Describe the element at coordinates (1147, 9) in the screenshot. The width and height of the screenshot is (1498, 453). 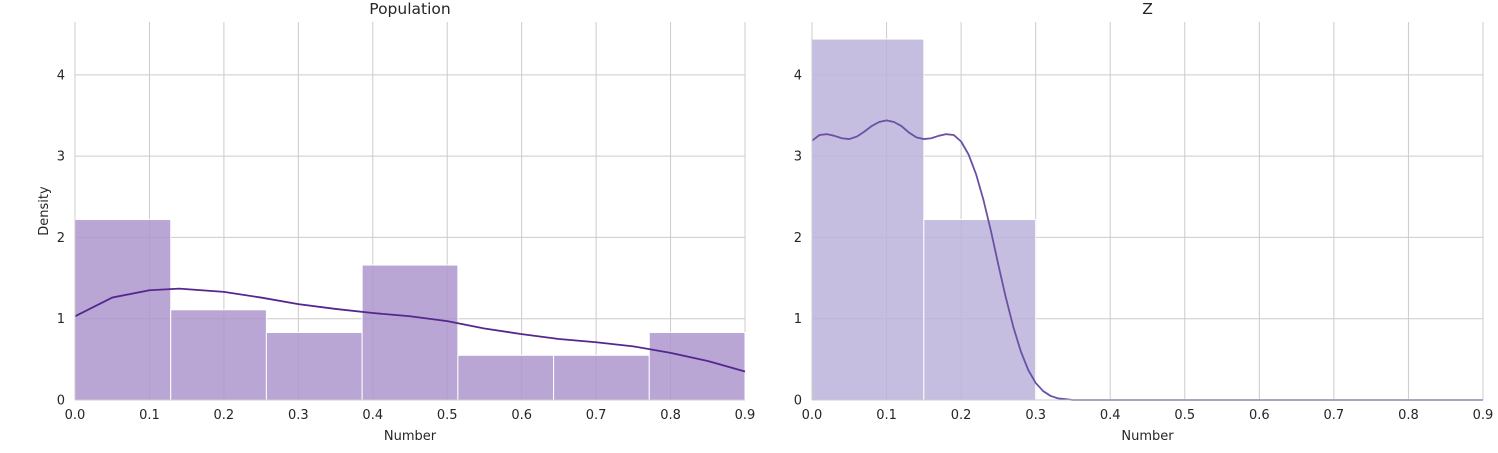
I see `chart-title: Z` at that location.